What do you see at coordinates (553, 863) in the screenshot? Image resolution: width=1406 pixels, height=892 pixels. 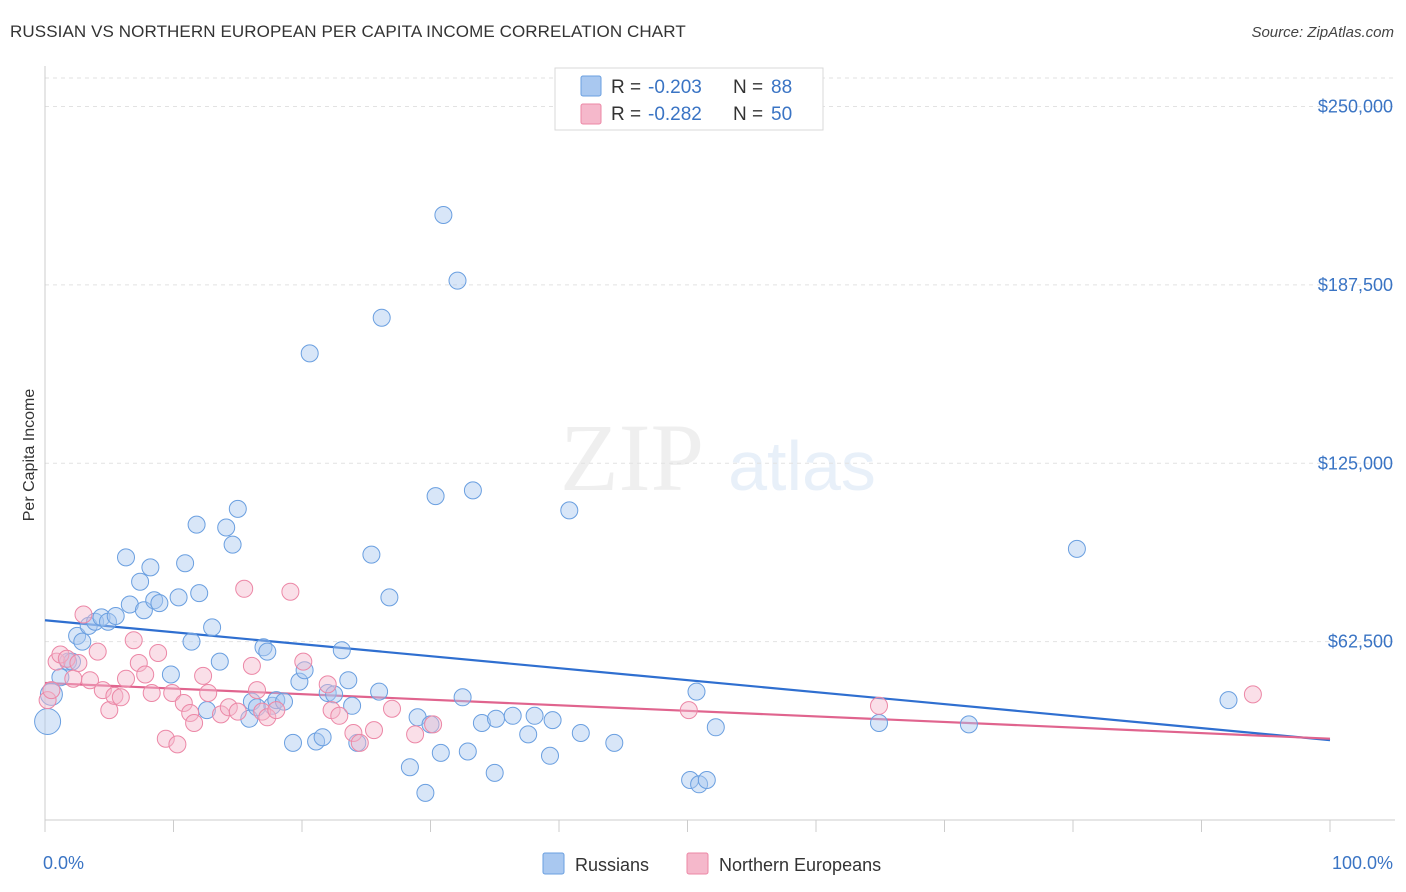 I see `bottom-legend-swatch-russians` at bounding box center [553, 863].